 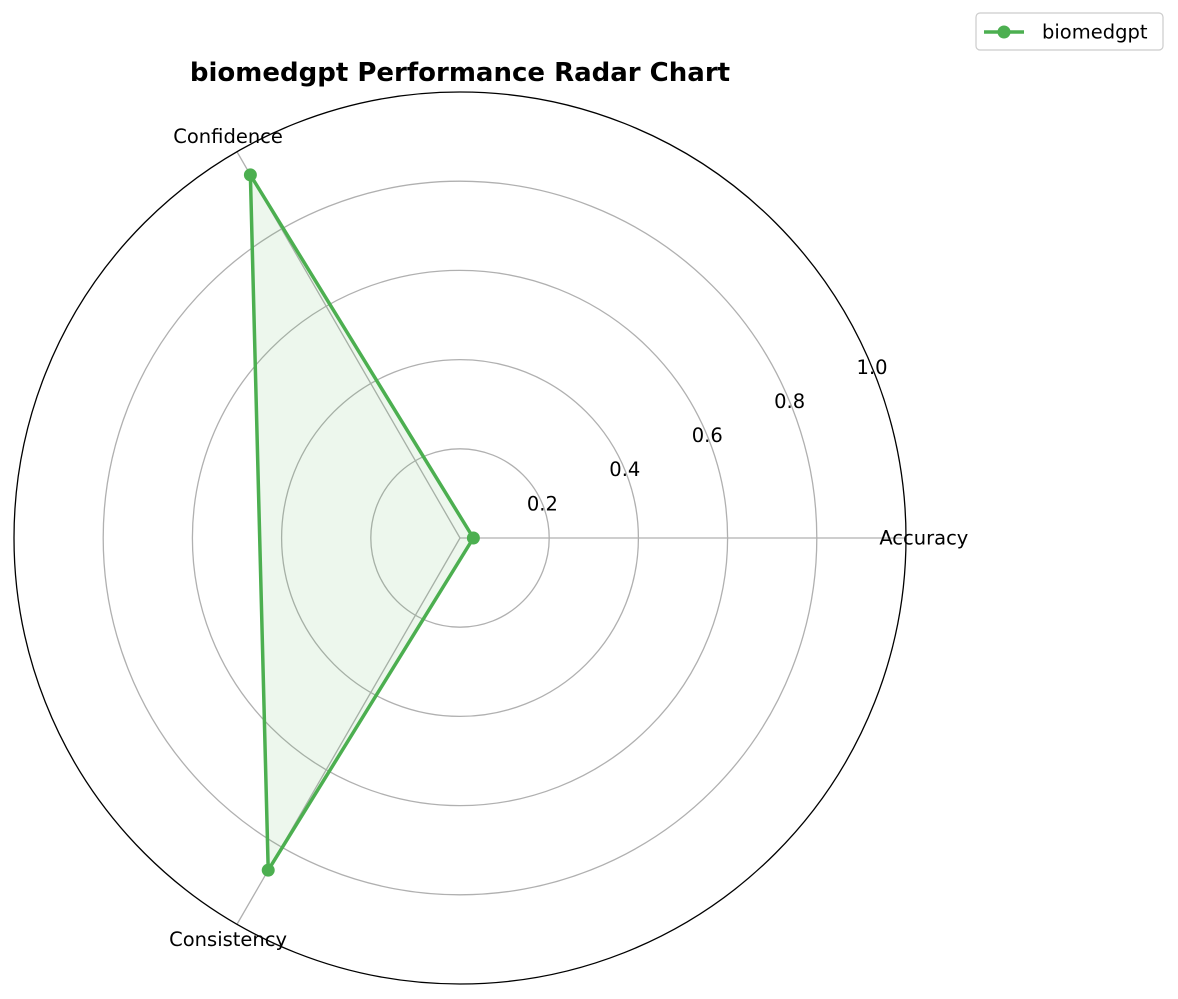 I want to click on series-biomedgpt, so click(x=361, y=522).